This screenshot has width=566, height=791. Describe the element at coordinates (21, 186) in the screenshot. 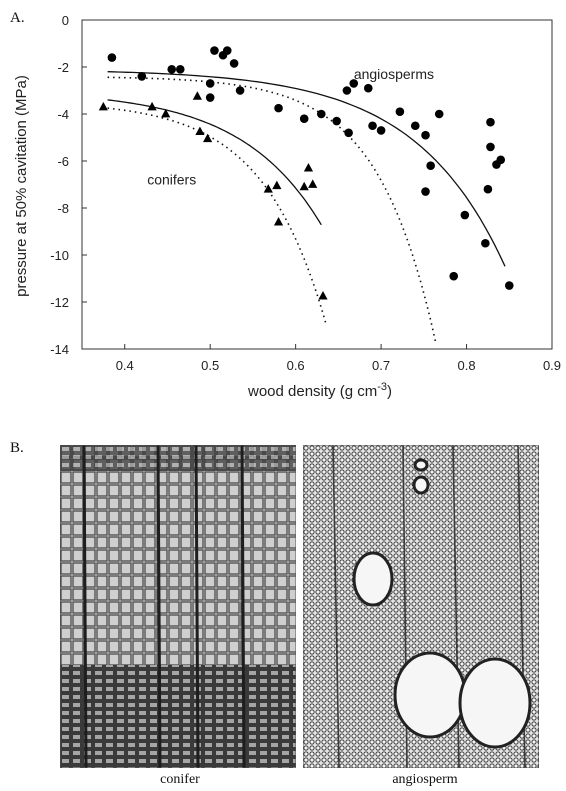

I see `y-axis-label: pressure at 50% cavitation (MPa)` at that location.